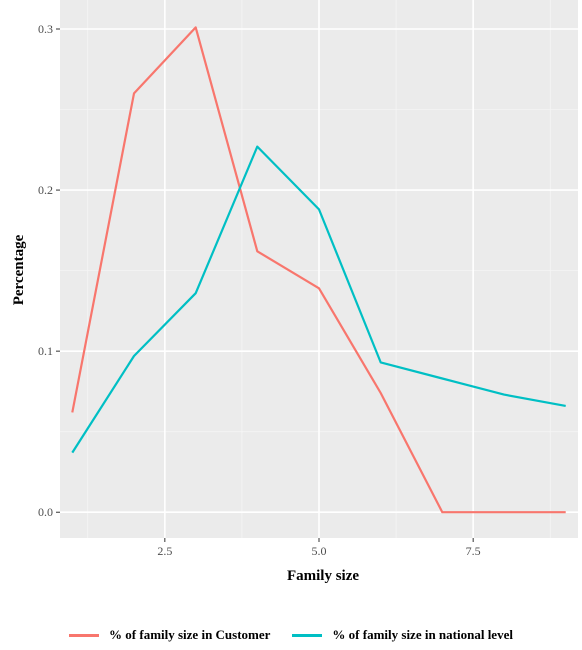  I want to click on legend-key-customer, so click(84, 635).